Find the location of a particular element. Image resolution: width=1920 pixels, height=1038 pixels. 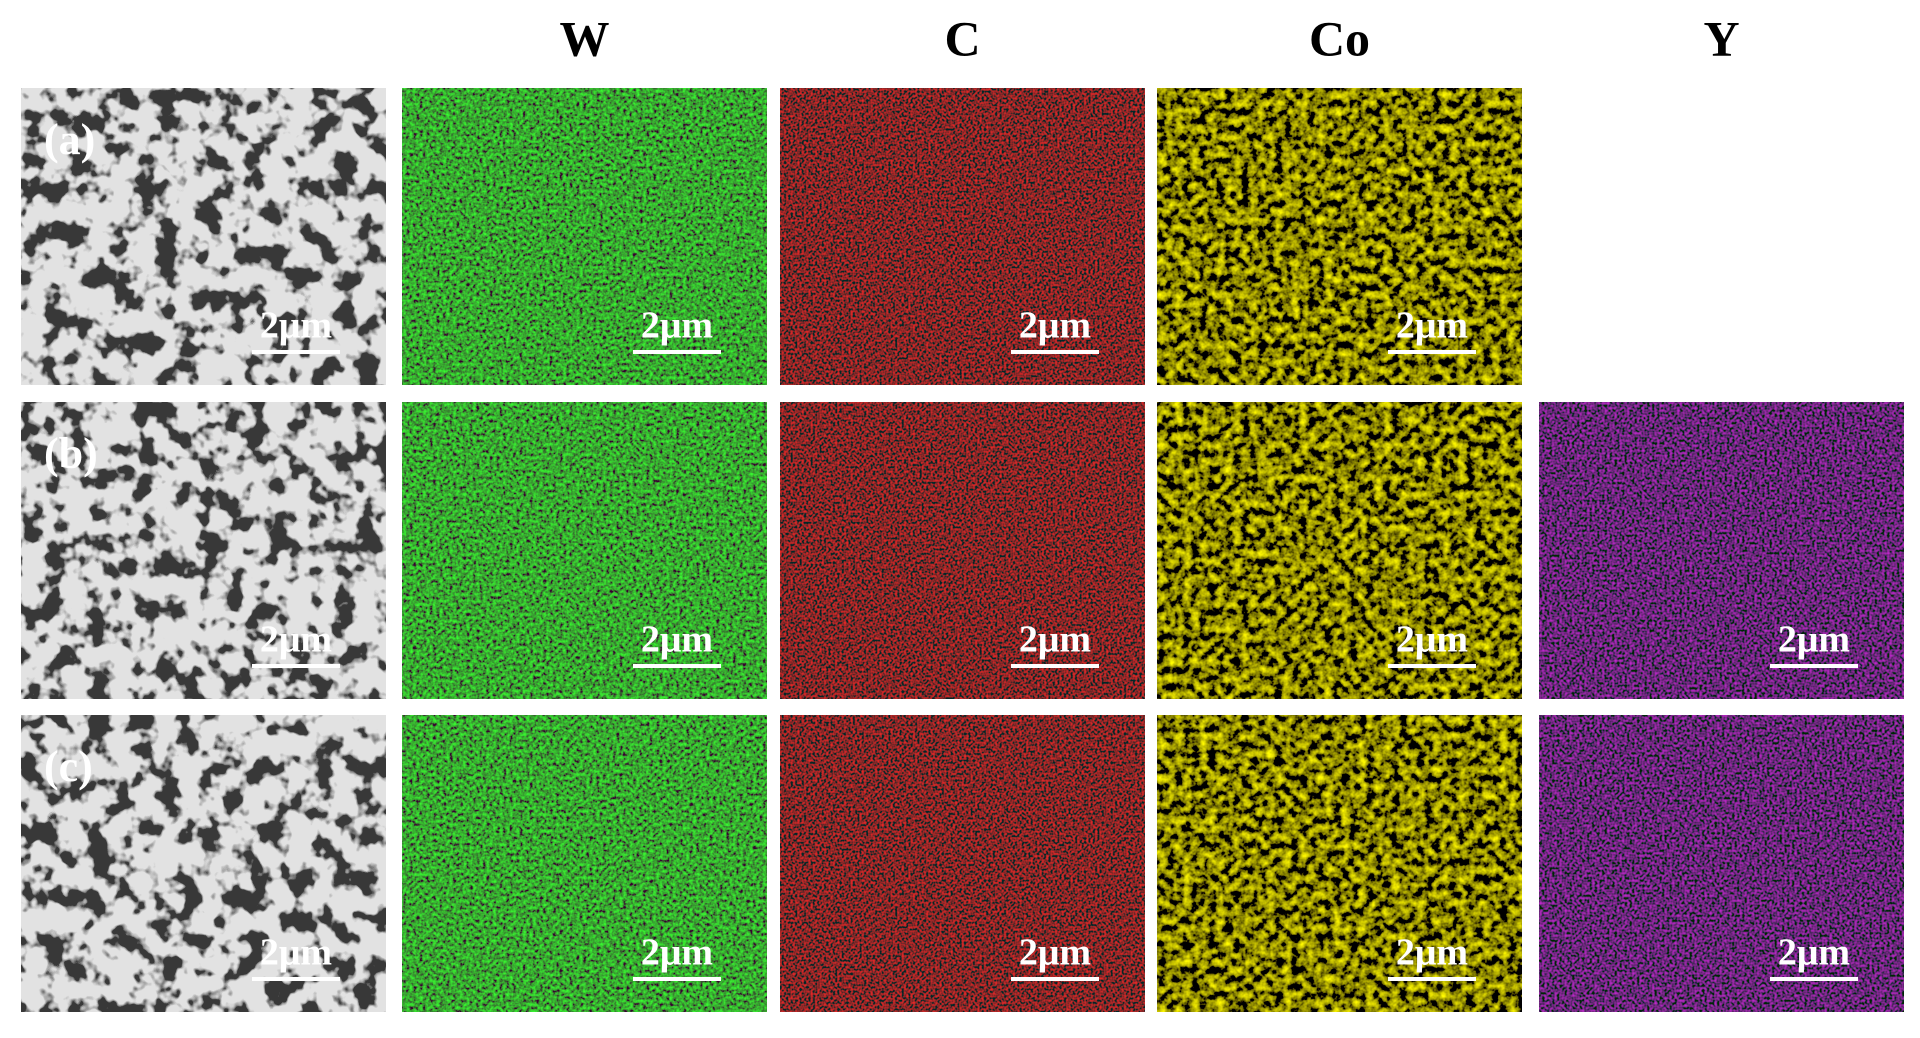

row-label: (a) is located at coordinates (69, 139).